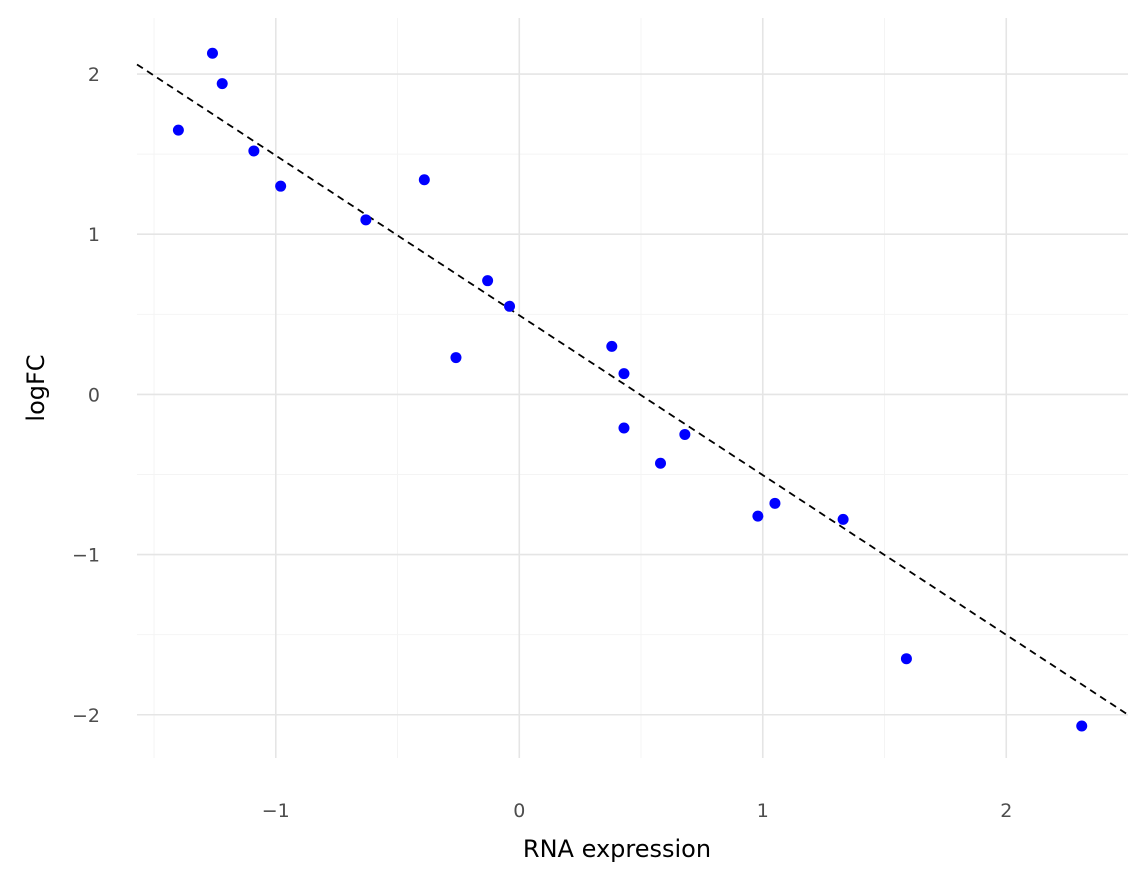  Describe the element at coordinates (86, 716) in the screenshot. I see `y-tick-label: −2` at that location.